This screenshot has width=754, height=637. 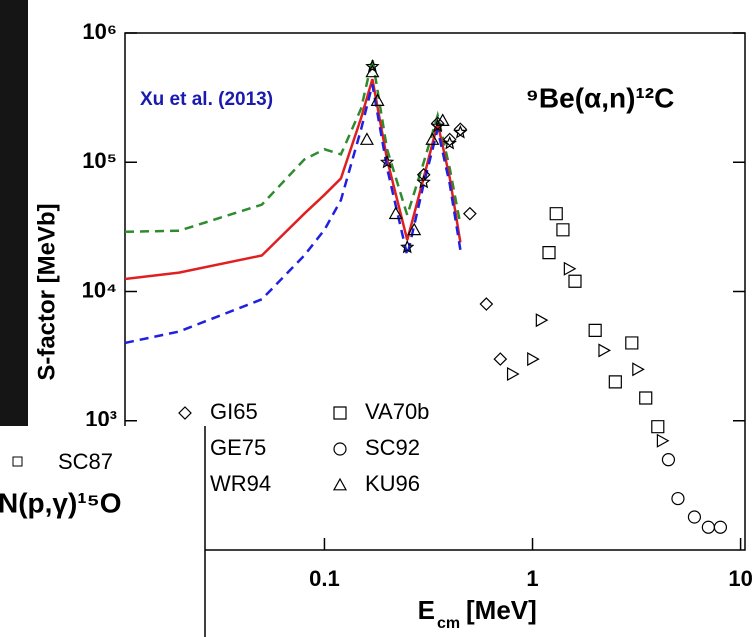 What do you see at coordinates (99, 31) in the screenshot?
I see `y-tick-label: 10⁶` at bounding box center [99, 31].